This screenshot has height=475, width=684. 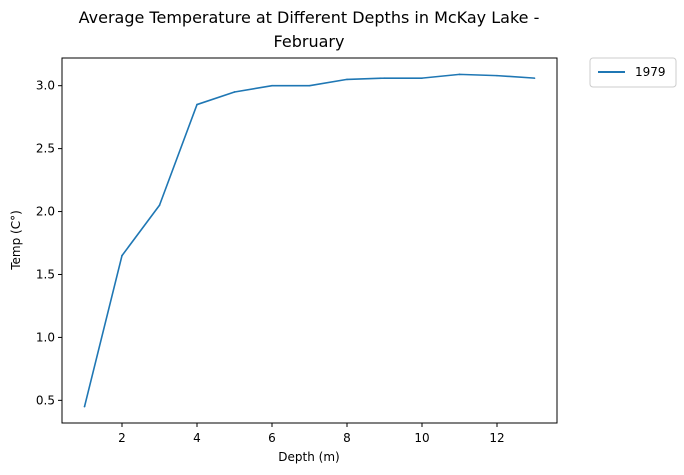 What do you see at coordinates (45, 149) in the screenshot?
I see `y-tick-label: 2.5` at bounding box center [45, 149].